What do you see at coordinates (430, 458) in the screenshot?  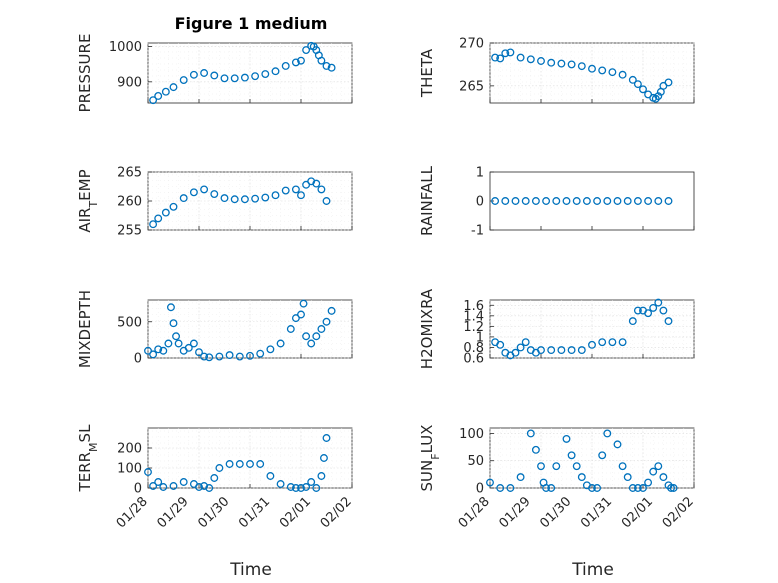 I see `y-axis-label: SUNFLUX` at bounding box center [430, 458].